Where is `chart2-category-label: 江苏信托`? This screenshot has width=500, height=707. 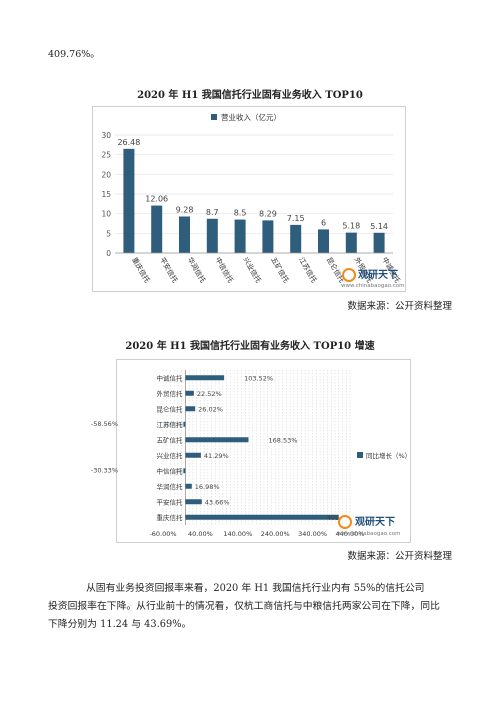
chart2-category-label: 江苏信托 is located at coordinates (169, 424).